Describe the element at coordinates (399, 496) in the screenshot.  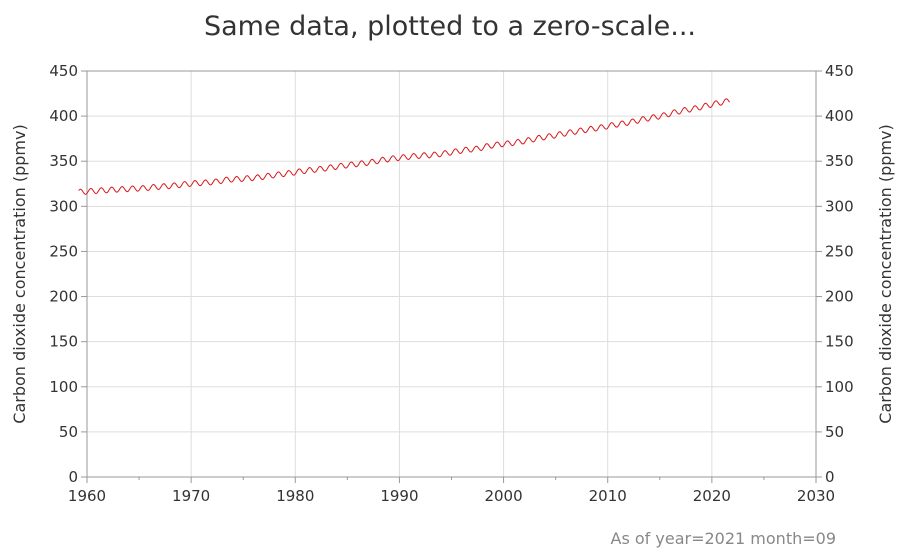
I see `x-tick-label: 1990` at that location.